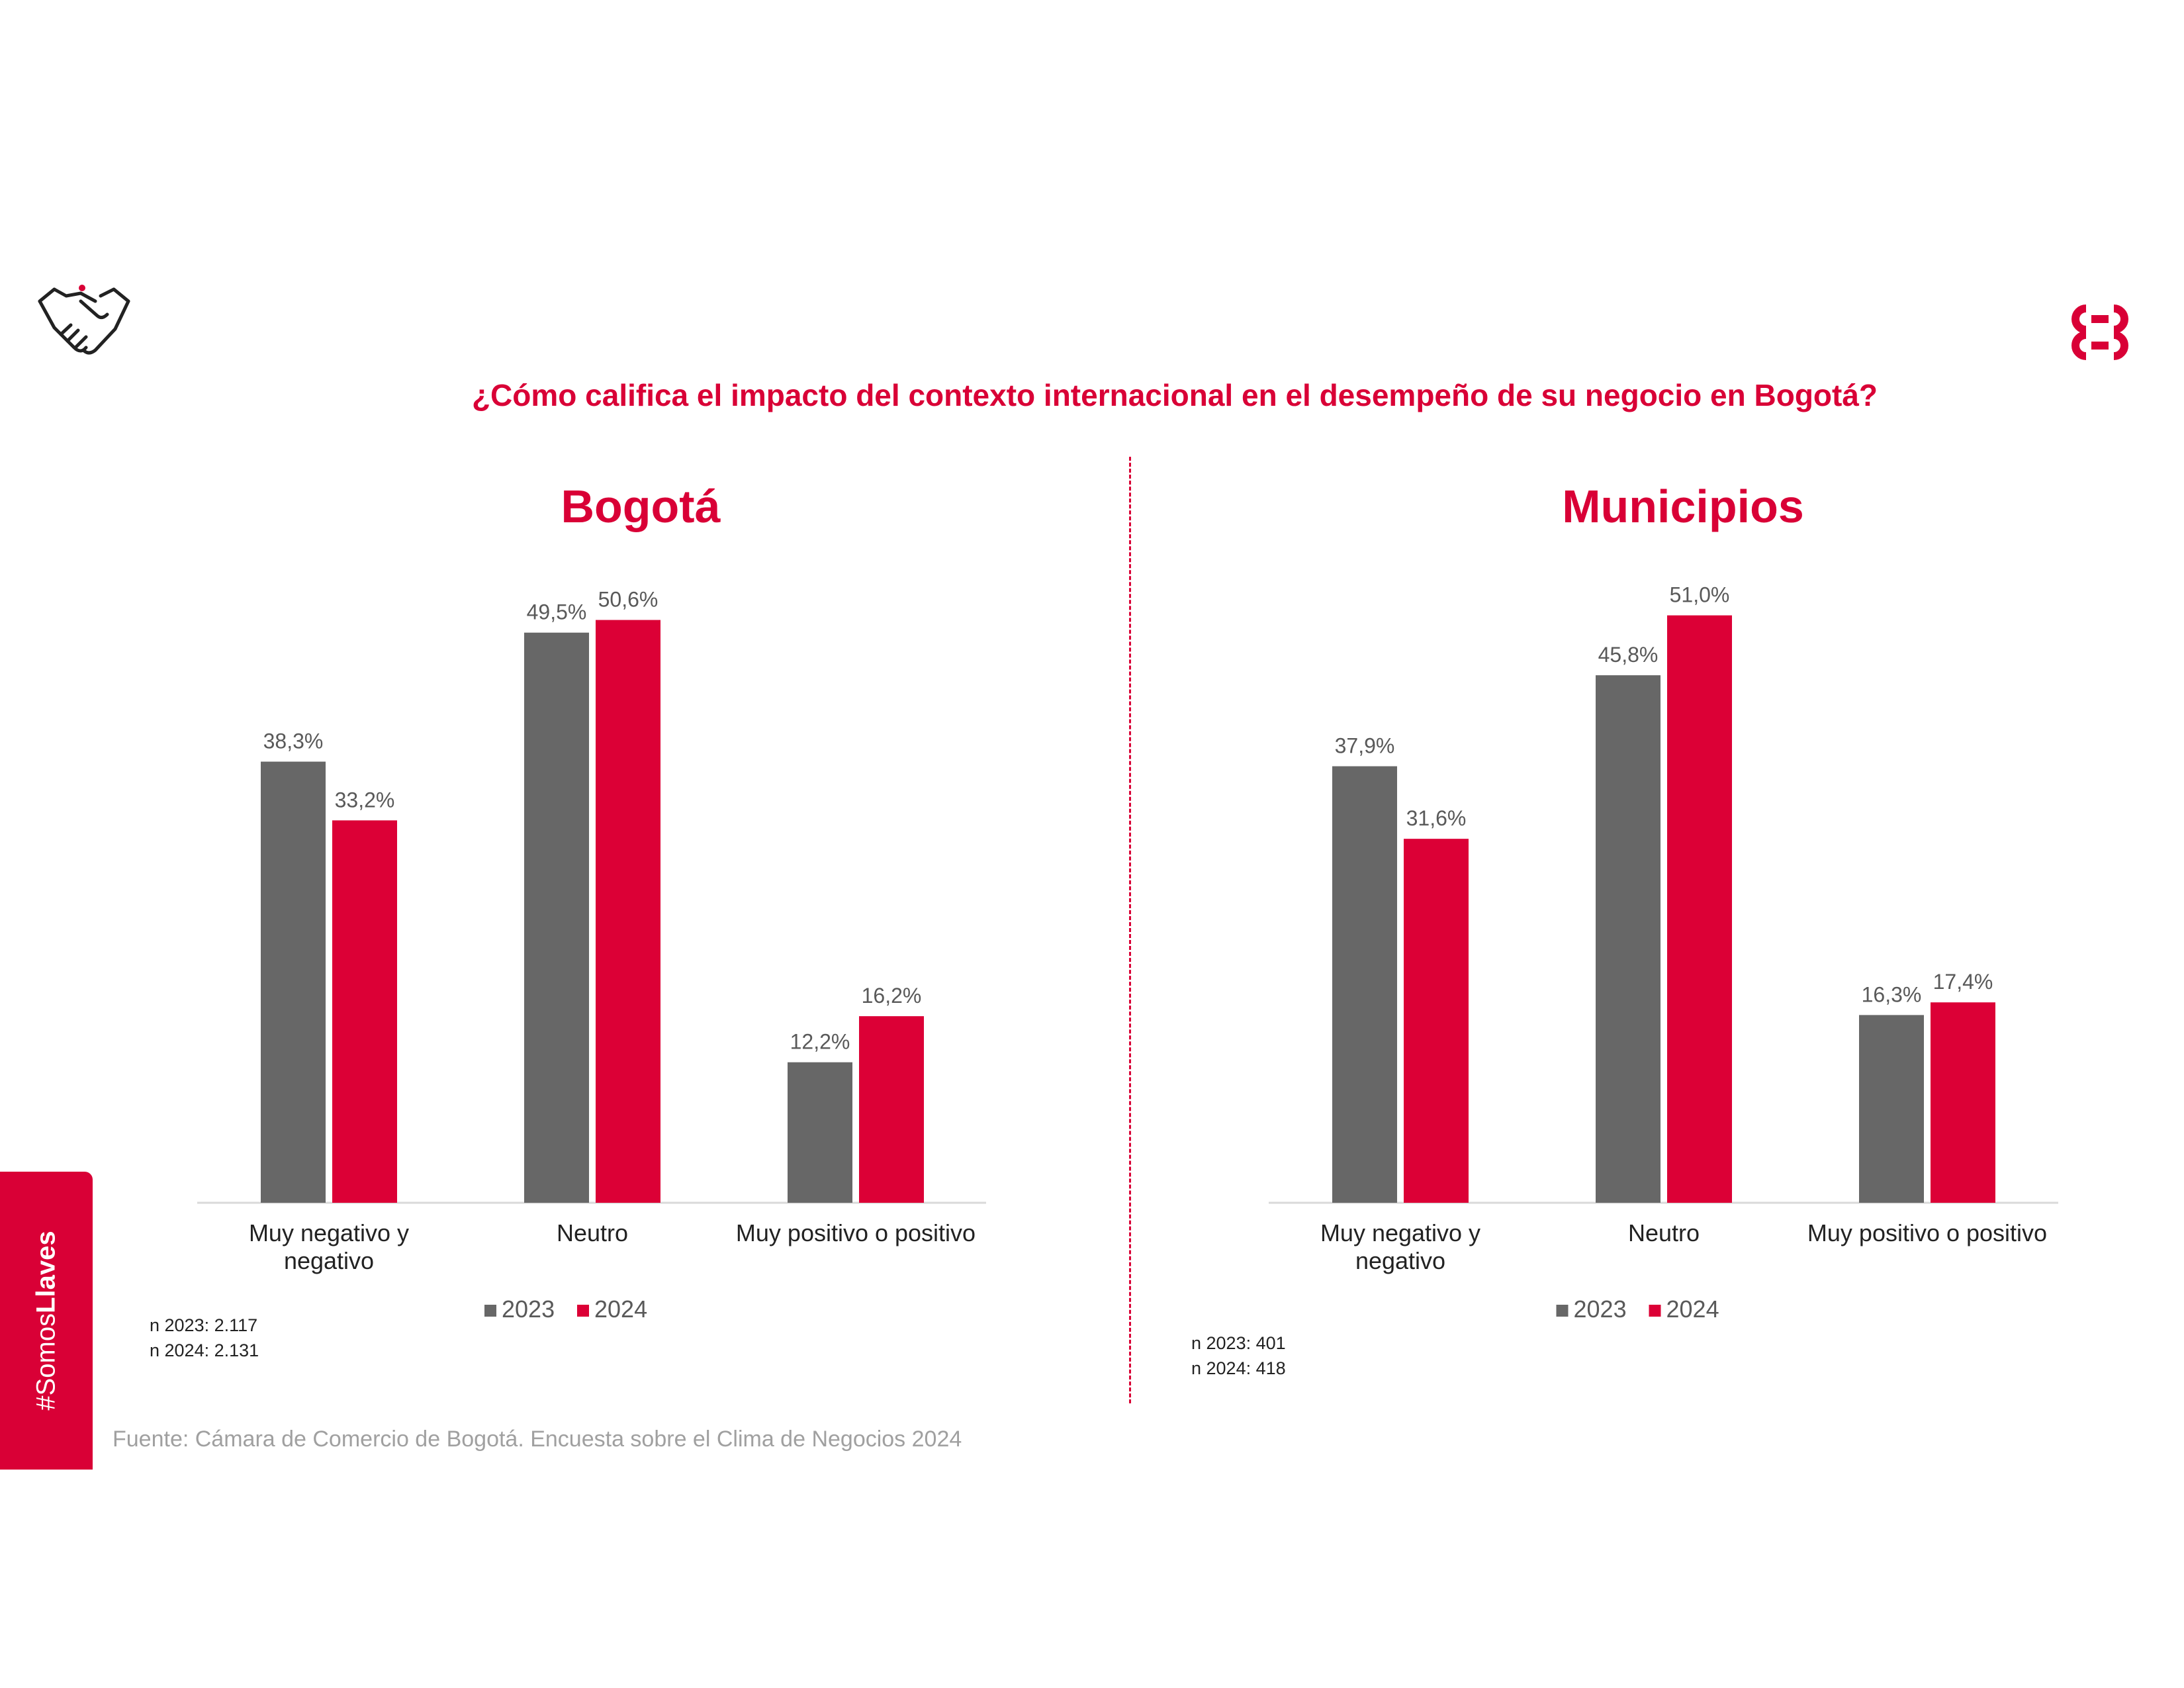 This screenshot has width=2184, height=1688. I want to click on ccb-logo, so click(2099, 332).